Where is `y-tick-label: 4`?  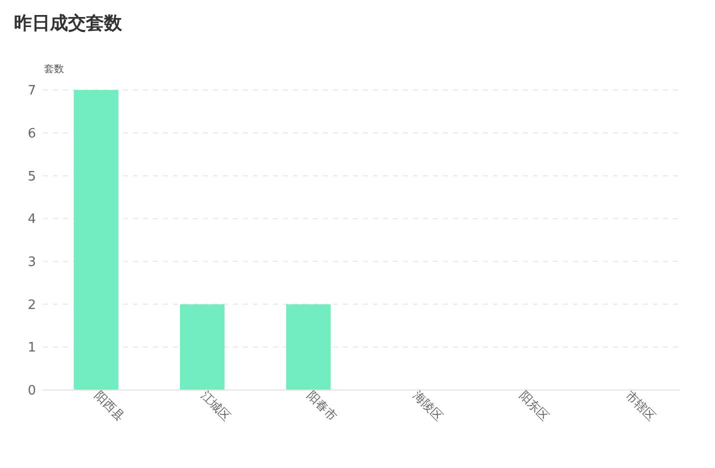
y-tick-label: 4 is located at coordinates (32, 220).